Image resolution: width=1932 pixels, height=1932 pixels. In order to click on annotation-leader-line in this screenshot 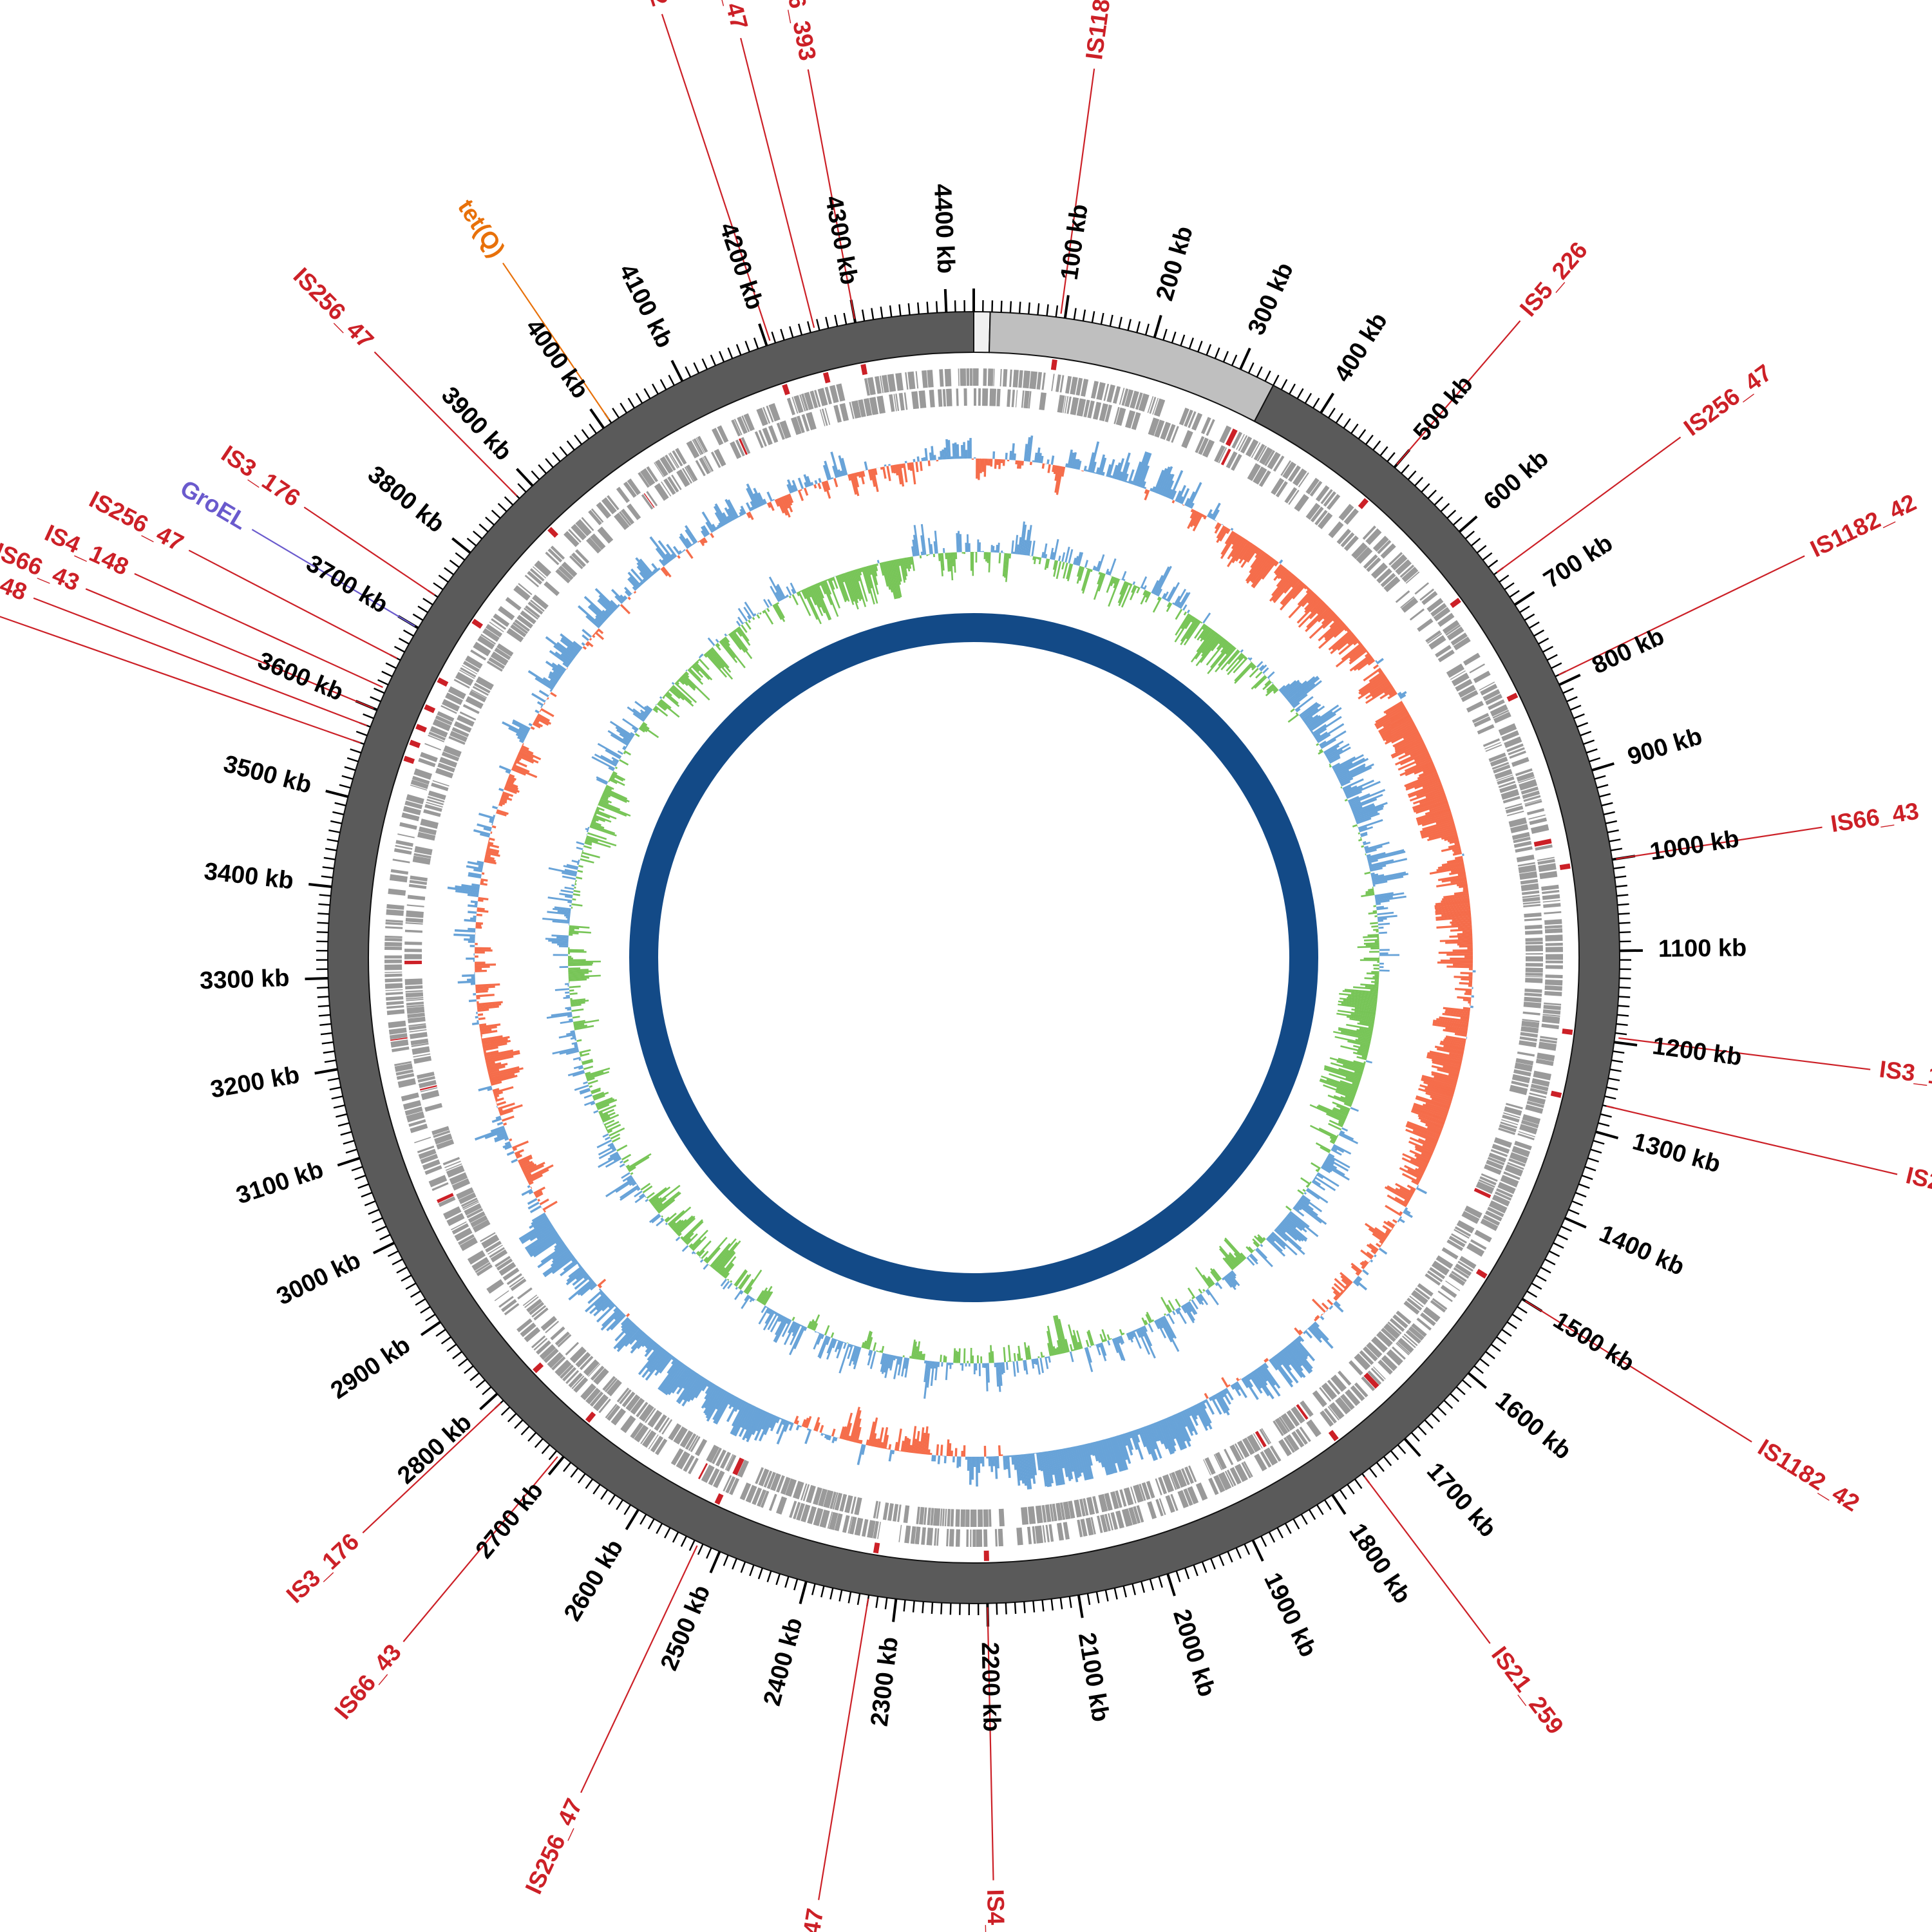, I will do `click(1719, 843)`.